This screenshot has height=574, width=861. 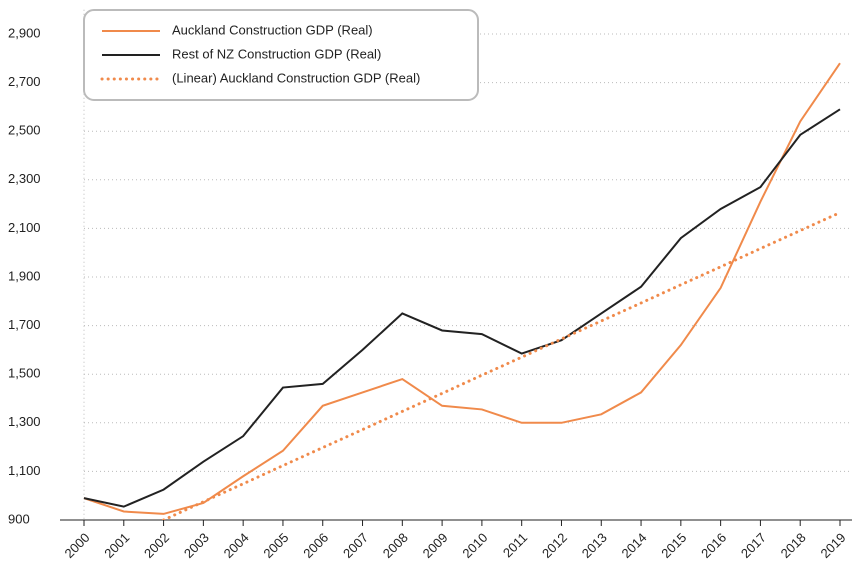 What do you see at coordinates (24, 81) in the screenshot?
I see `y-tick-label: 2,700` at bounding box center [24, 81].